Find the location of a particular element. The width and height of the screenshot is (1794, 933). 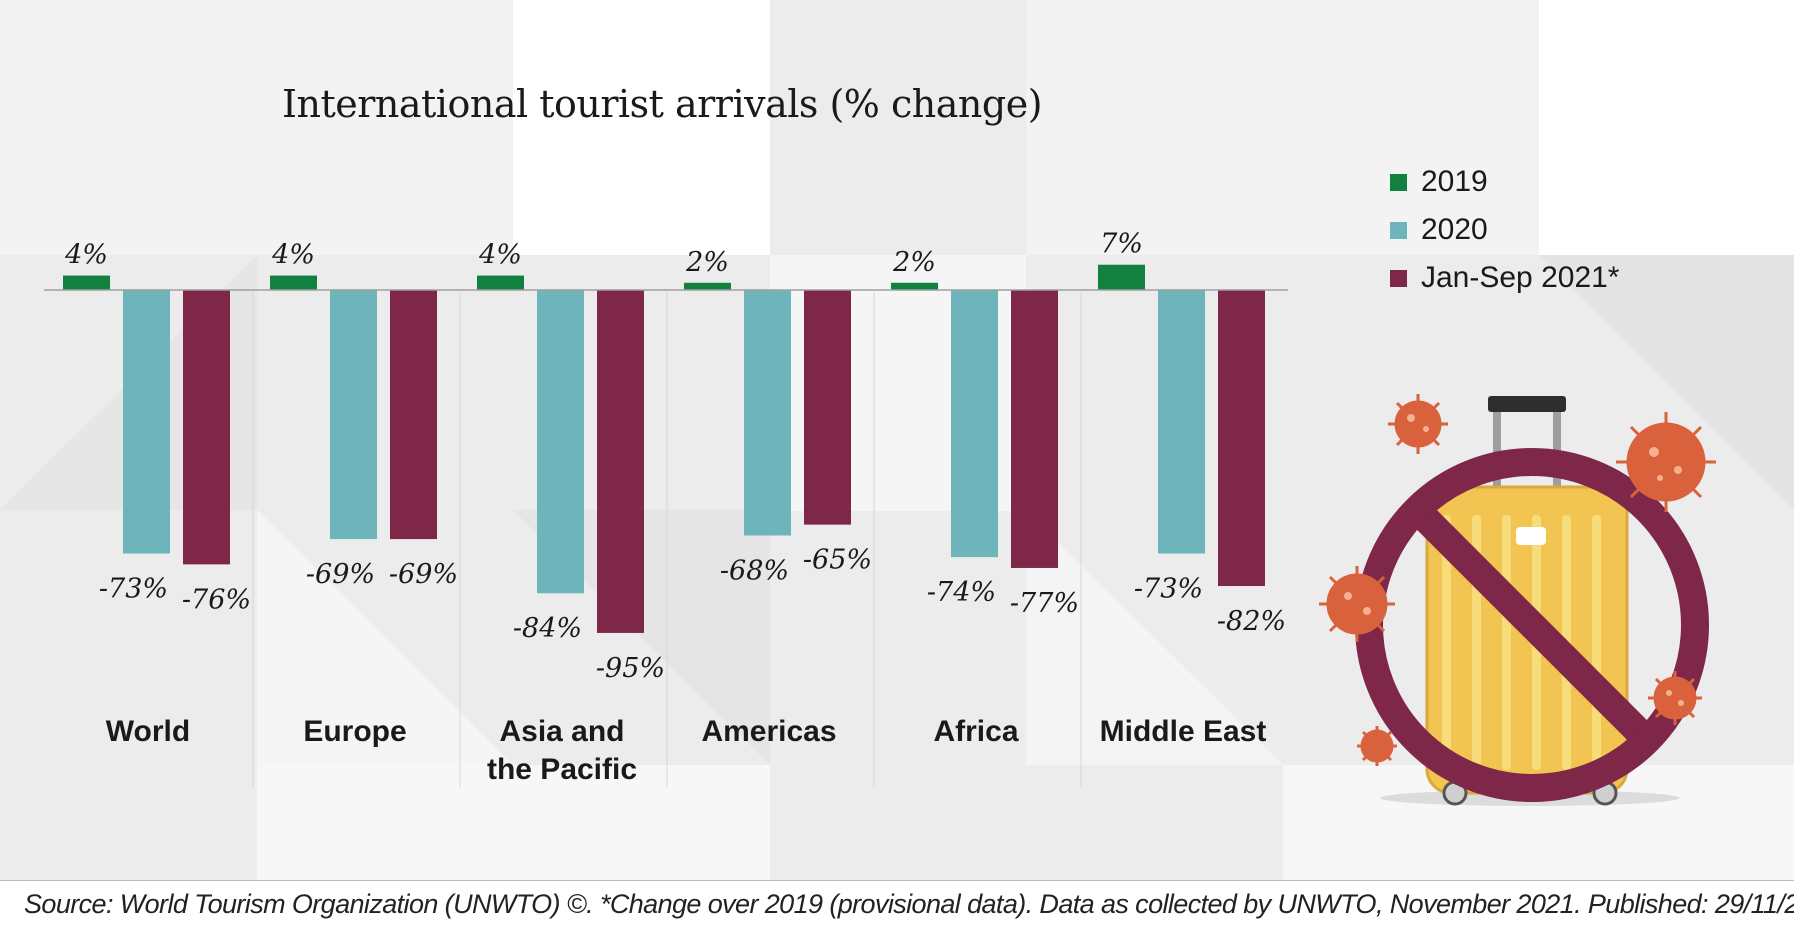

value-label: -82% is located at coordinates (1251, 621).